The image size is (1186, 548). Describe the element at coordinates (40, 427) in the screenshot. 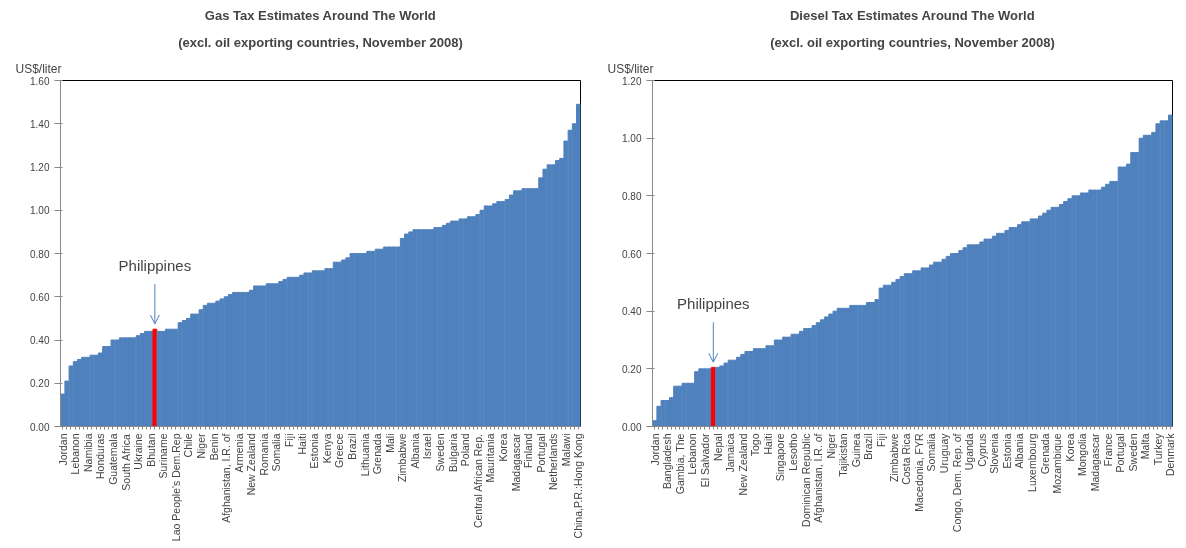

I see `y-tick-label: 0.00` at that location.